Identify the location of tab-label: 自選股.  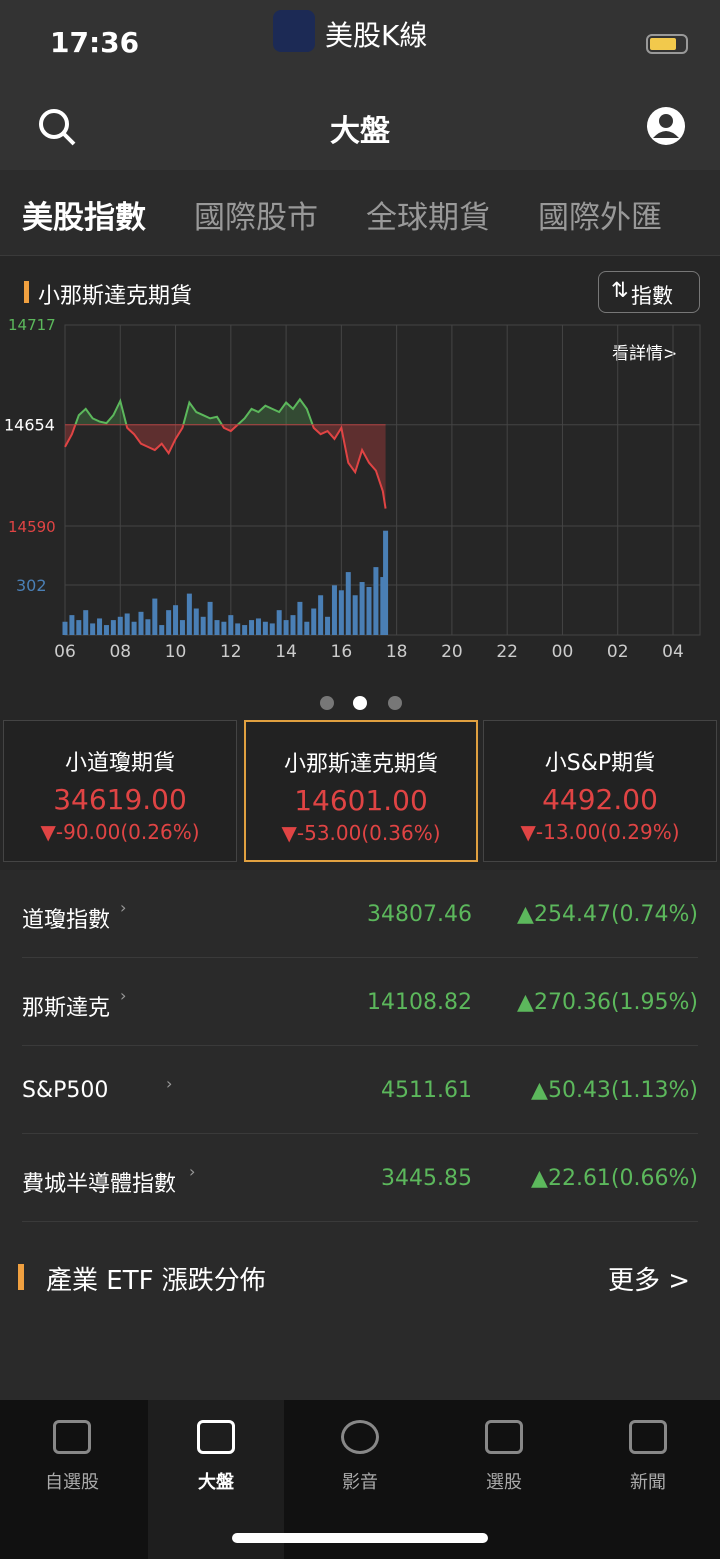
(72, 1482).